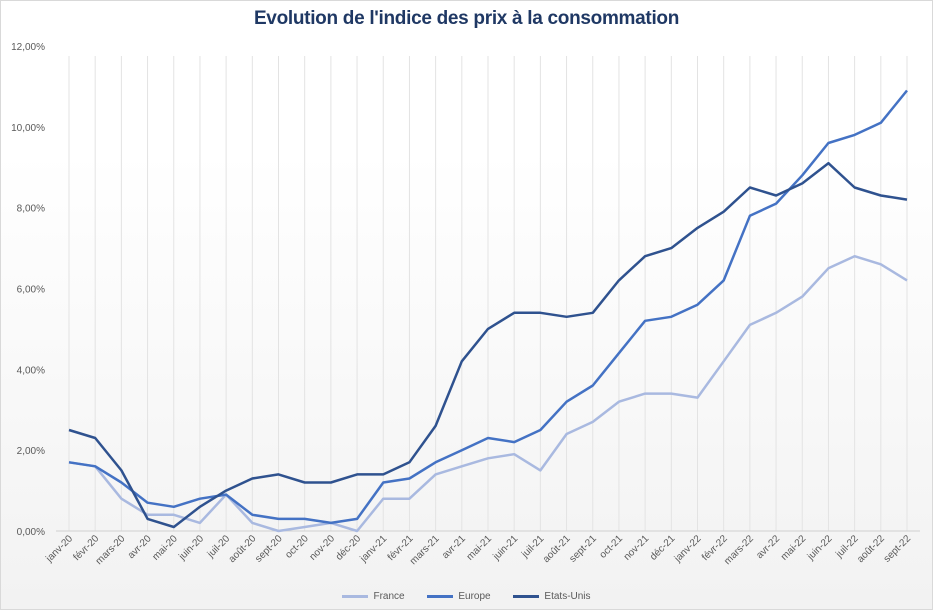 Image resolution: width=933 pixels, height=610 pixels. I want to click on x-tick-label: mai-22, so click(794, 548).